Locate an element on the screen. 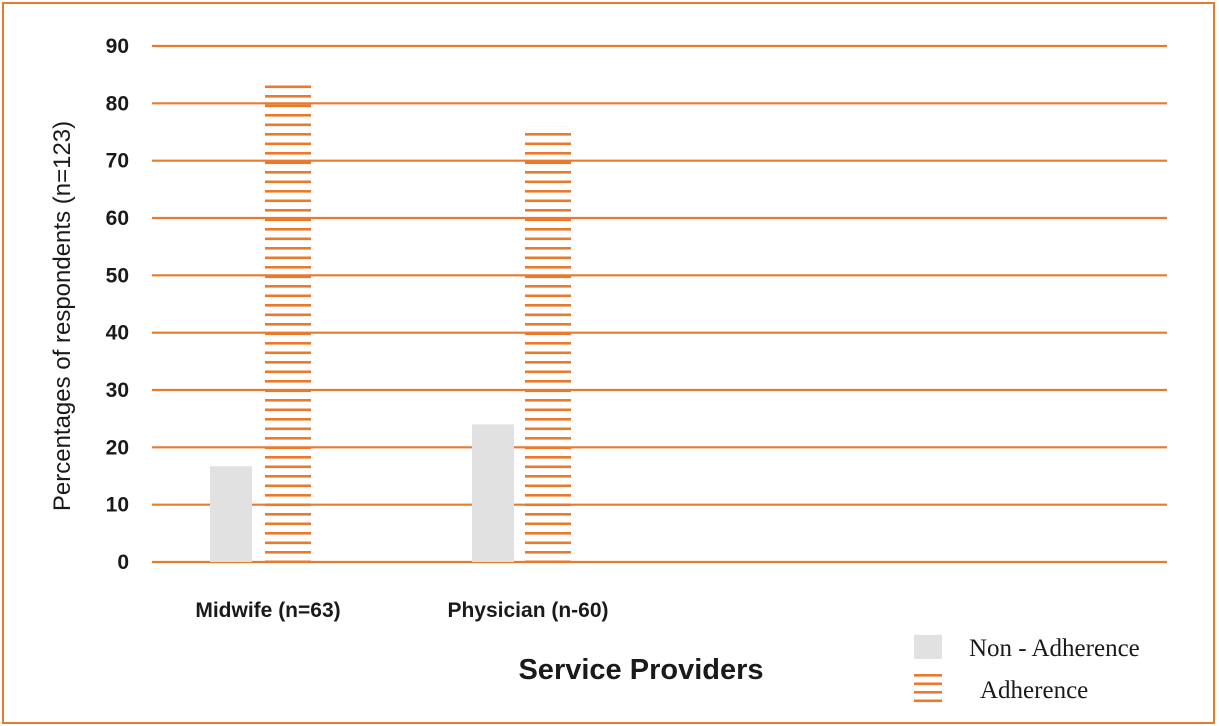 The image size is (1219, 726). y-tick-label-60: 60 is located at coordinates (117, 218).